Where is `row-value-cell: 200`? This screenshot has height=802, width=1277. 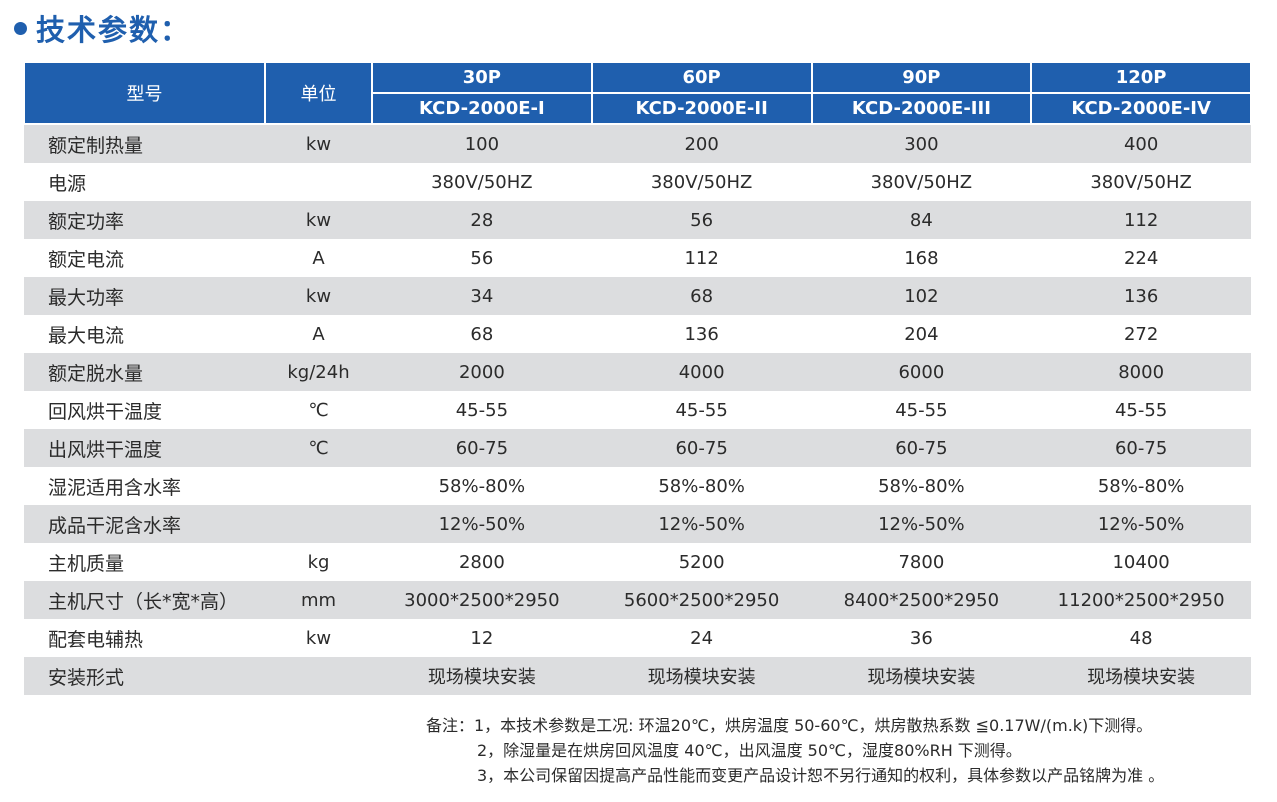 row-value-cell: 200 is located at coordinates (701, 143).